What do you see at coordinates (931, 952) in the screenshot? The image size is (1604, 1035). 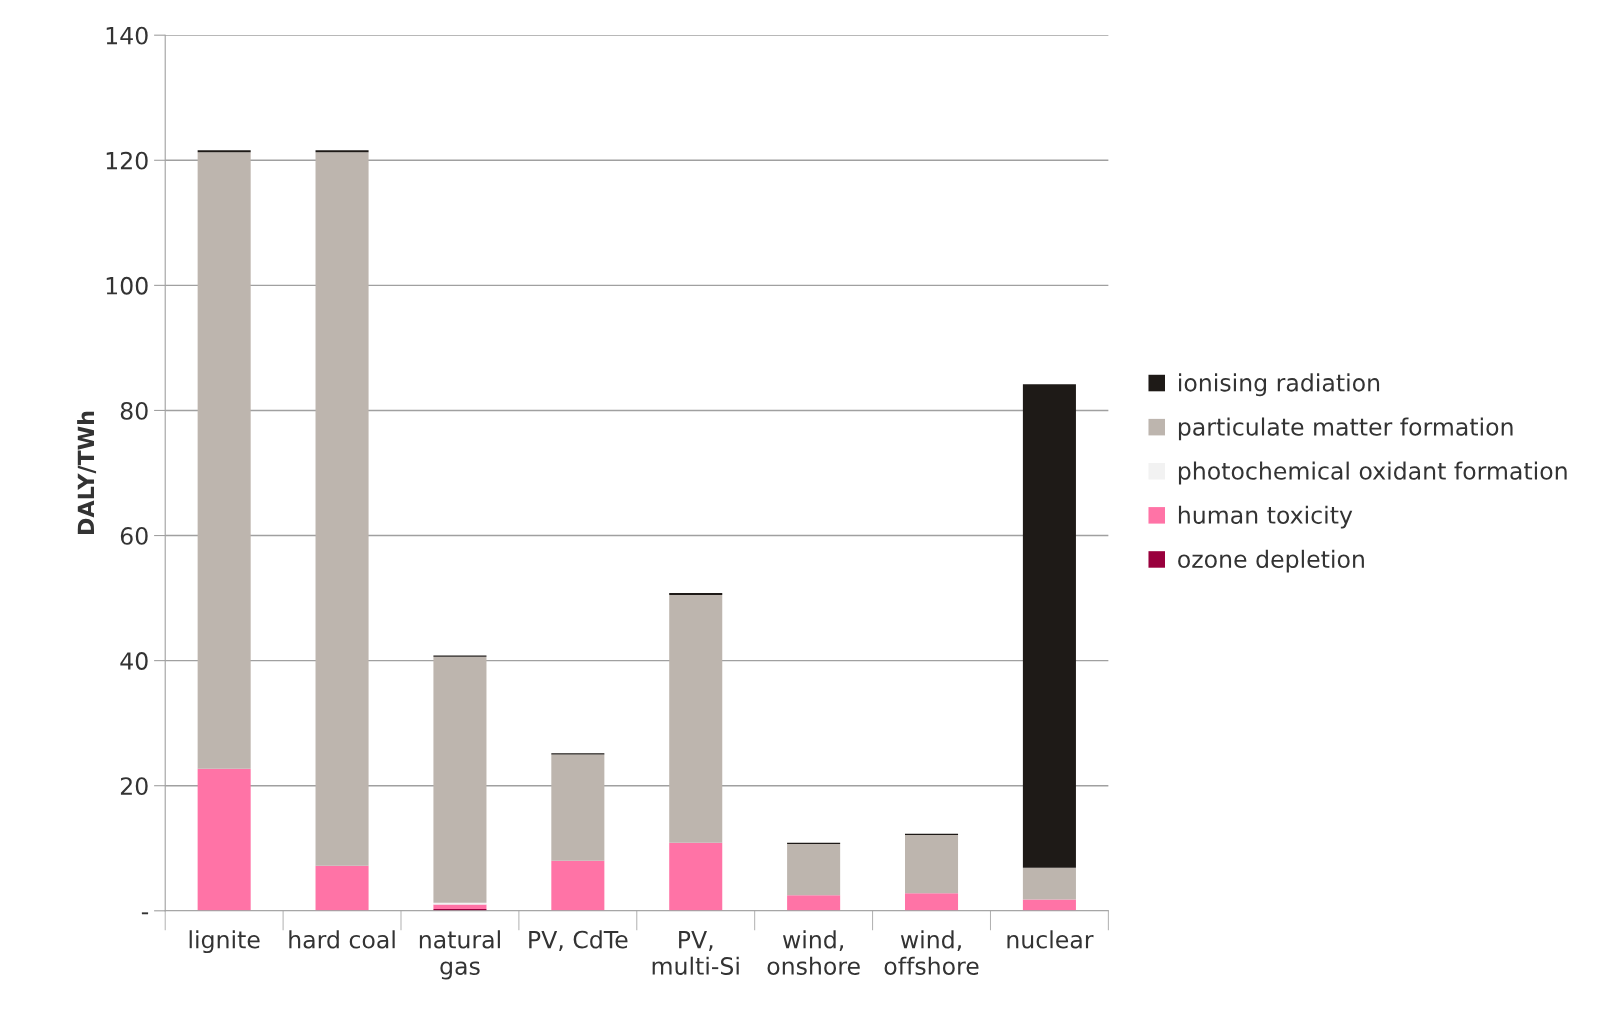 I see `x-tick-label: wind, offshore` at bounding box center [931, 952].